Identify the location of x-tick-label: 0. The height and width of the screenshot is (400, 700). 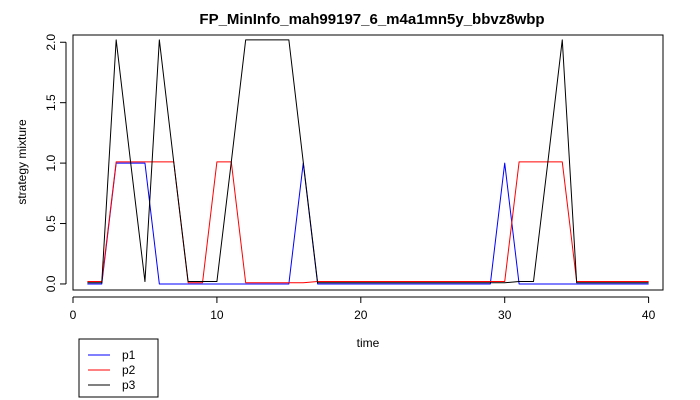
(73, 315).